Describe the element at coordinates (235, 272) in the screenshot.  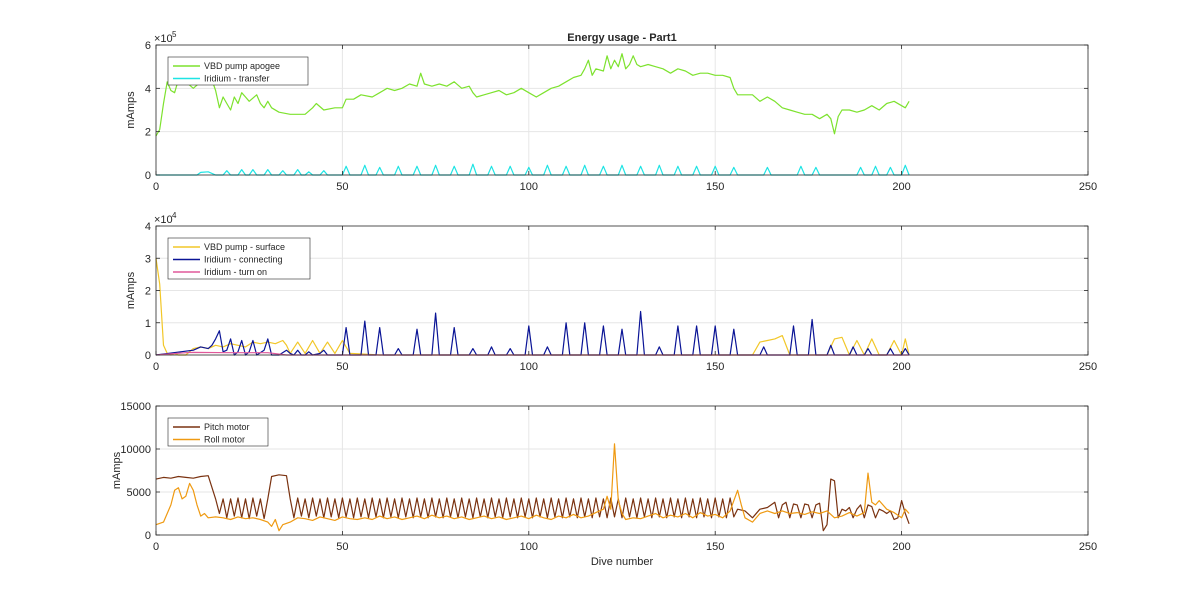
I see `legend-label: Iridium - turn on` at that location.